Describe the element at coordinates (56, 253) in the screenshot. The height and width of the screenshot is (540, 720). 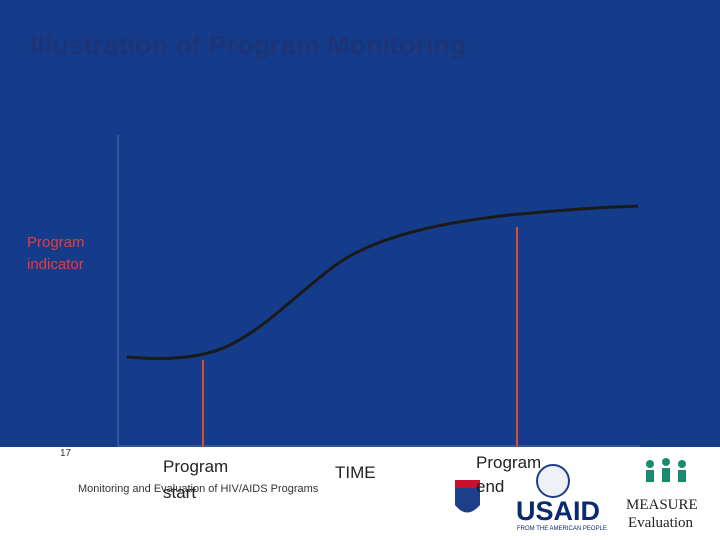
I see `y-axis-label: Program indicator` at that location.